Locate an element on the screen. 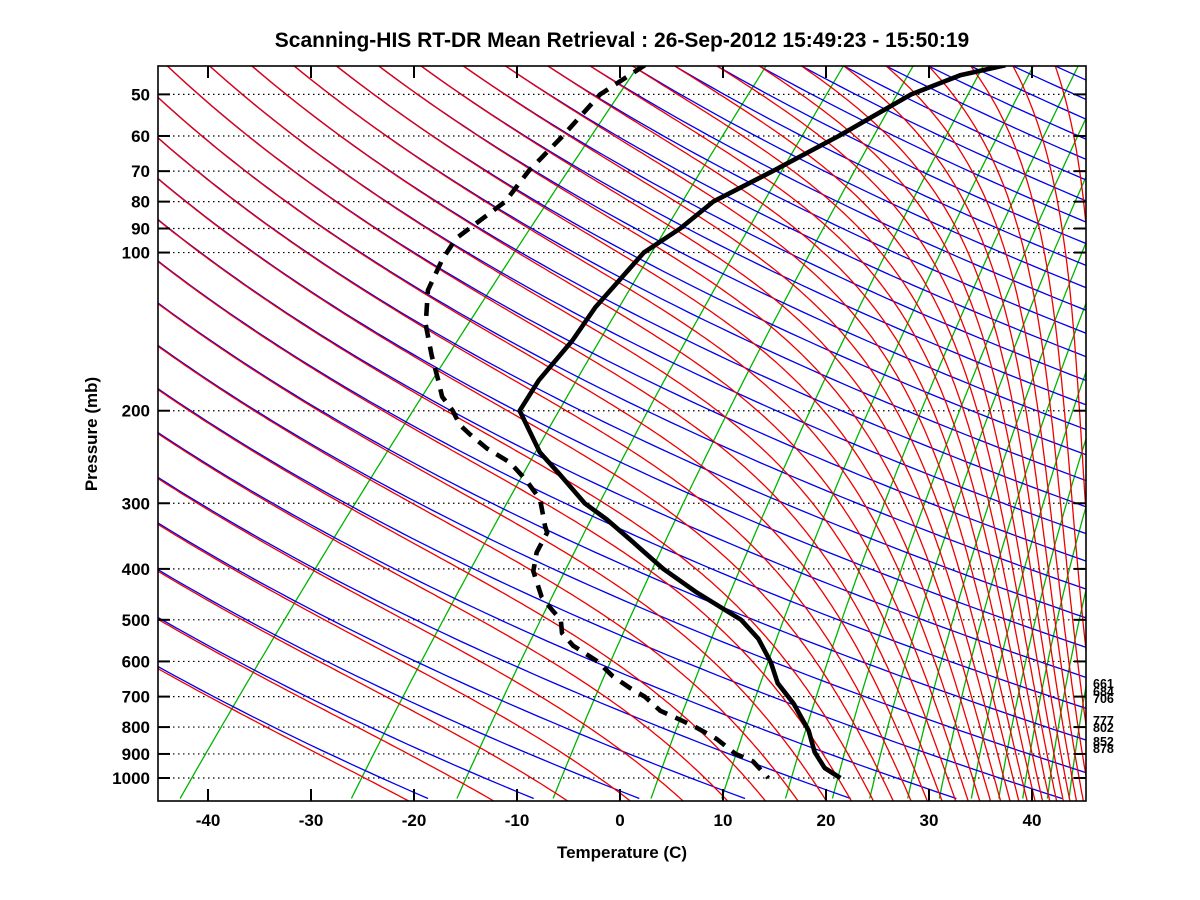  layer-pressure-label: 706 is located at coordinates (1103, 699).